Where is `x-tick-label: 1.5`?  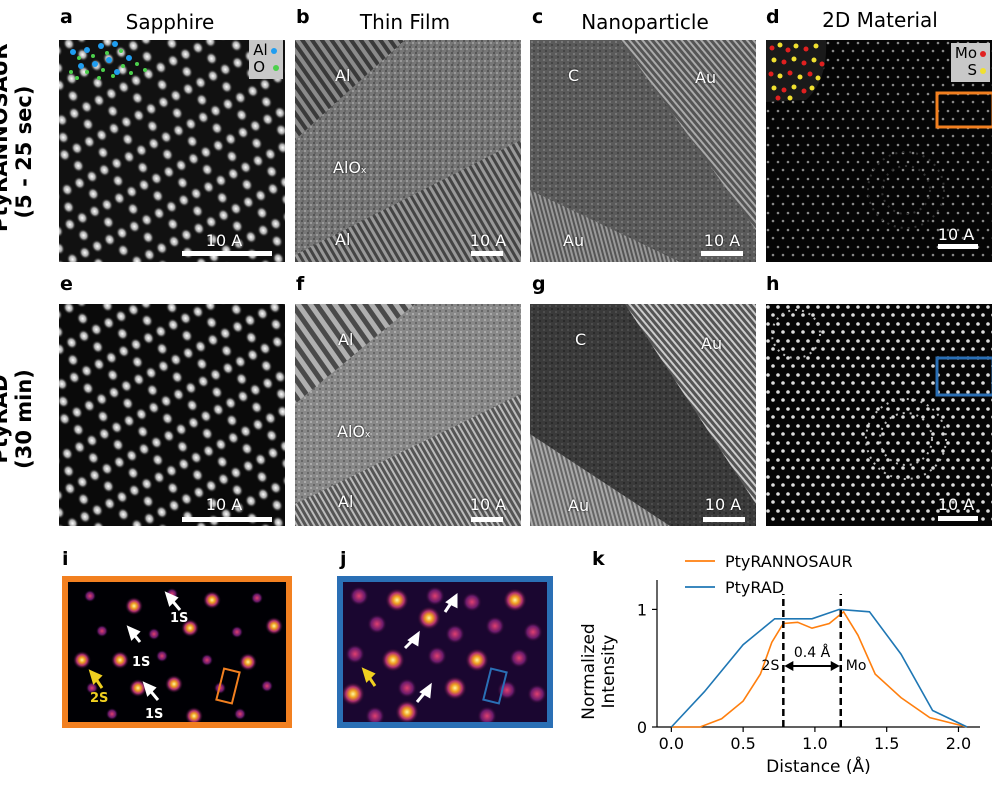 x-tick-label: 1.5 is located at coordinates (886, 743).